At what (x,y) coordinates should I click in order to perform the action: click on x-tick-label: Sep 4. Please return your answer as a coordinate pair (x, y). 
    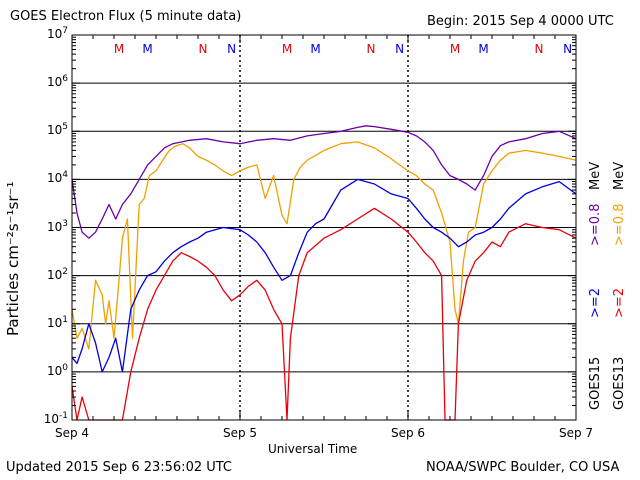
    Looking at the image, I should click on (72, 433).